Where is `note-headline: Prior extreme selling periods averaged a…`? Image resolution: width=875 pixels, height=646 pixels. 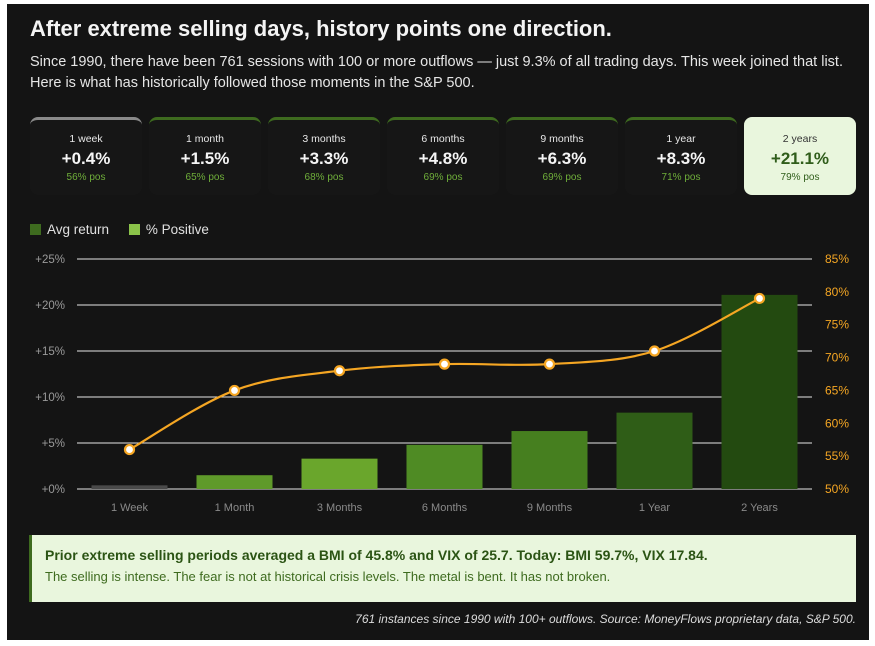
note-headline: Prior extreme selling periods averaged a… is located at coordinates (376, 555).